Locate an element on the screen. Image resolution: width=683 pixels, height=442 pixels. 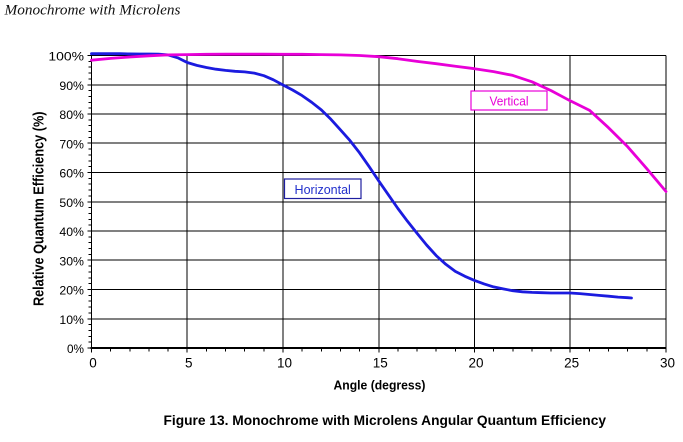
svg-text: 10% is located at coordinates (71, 320).